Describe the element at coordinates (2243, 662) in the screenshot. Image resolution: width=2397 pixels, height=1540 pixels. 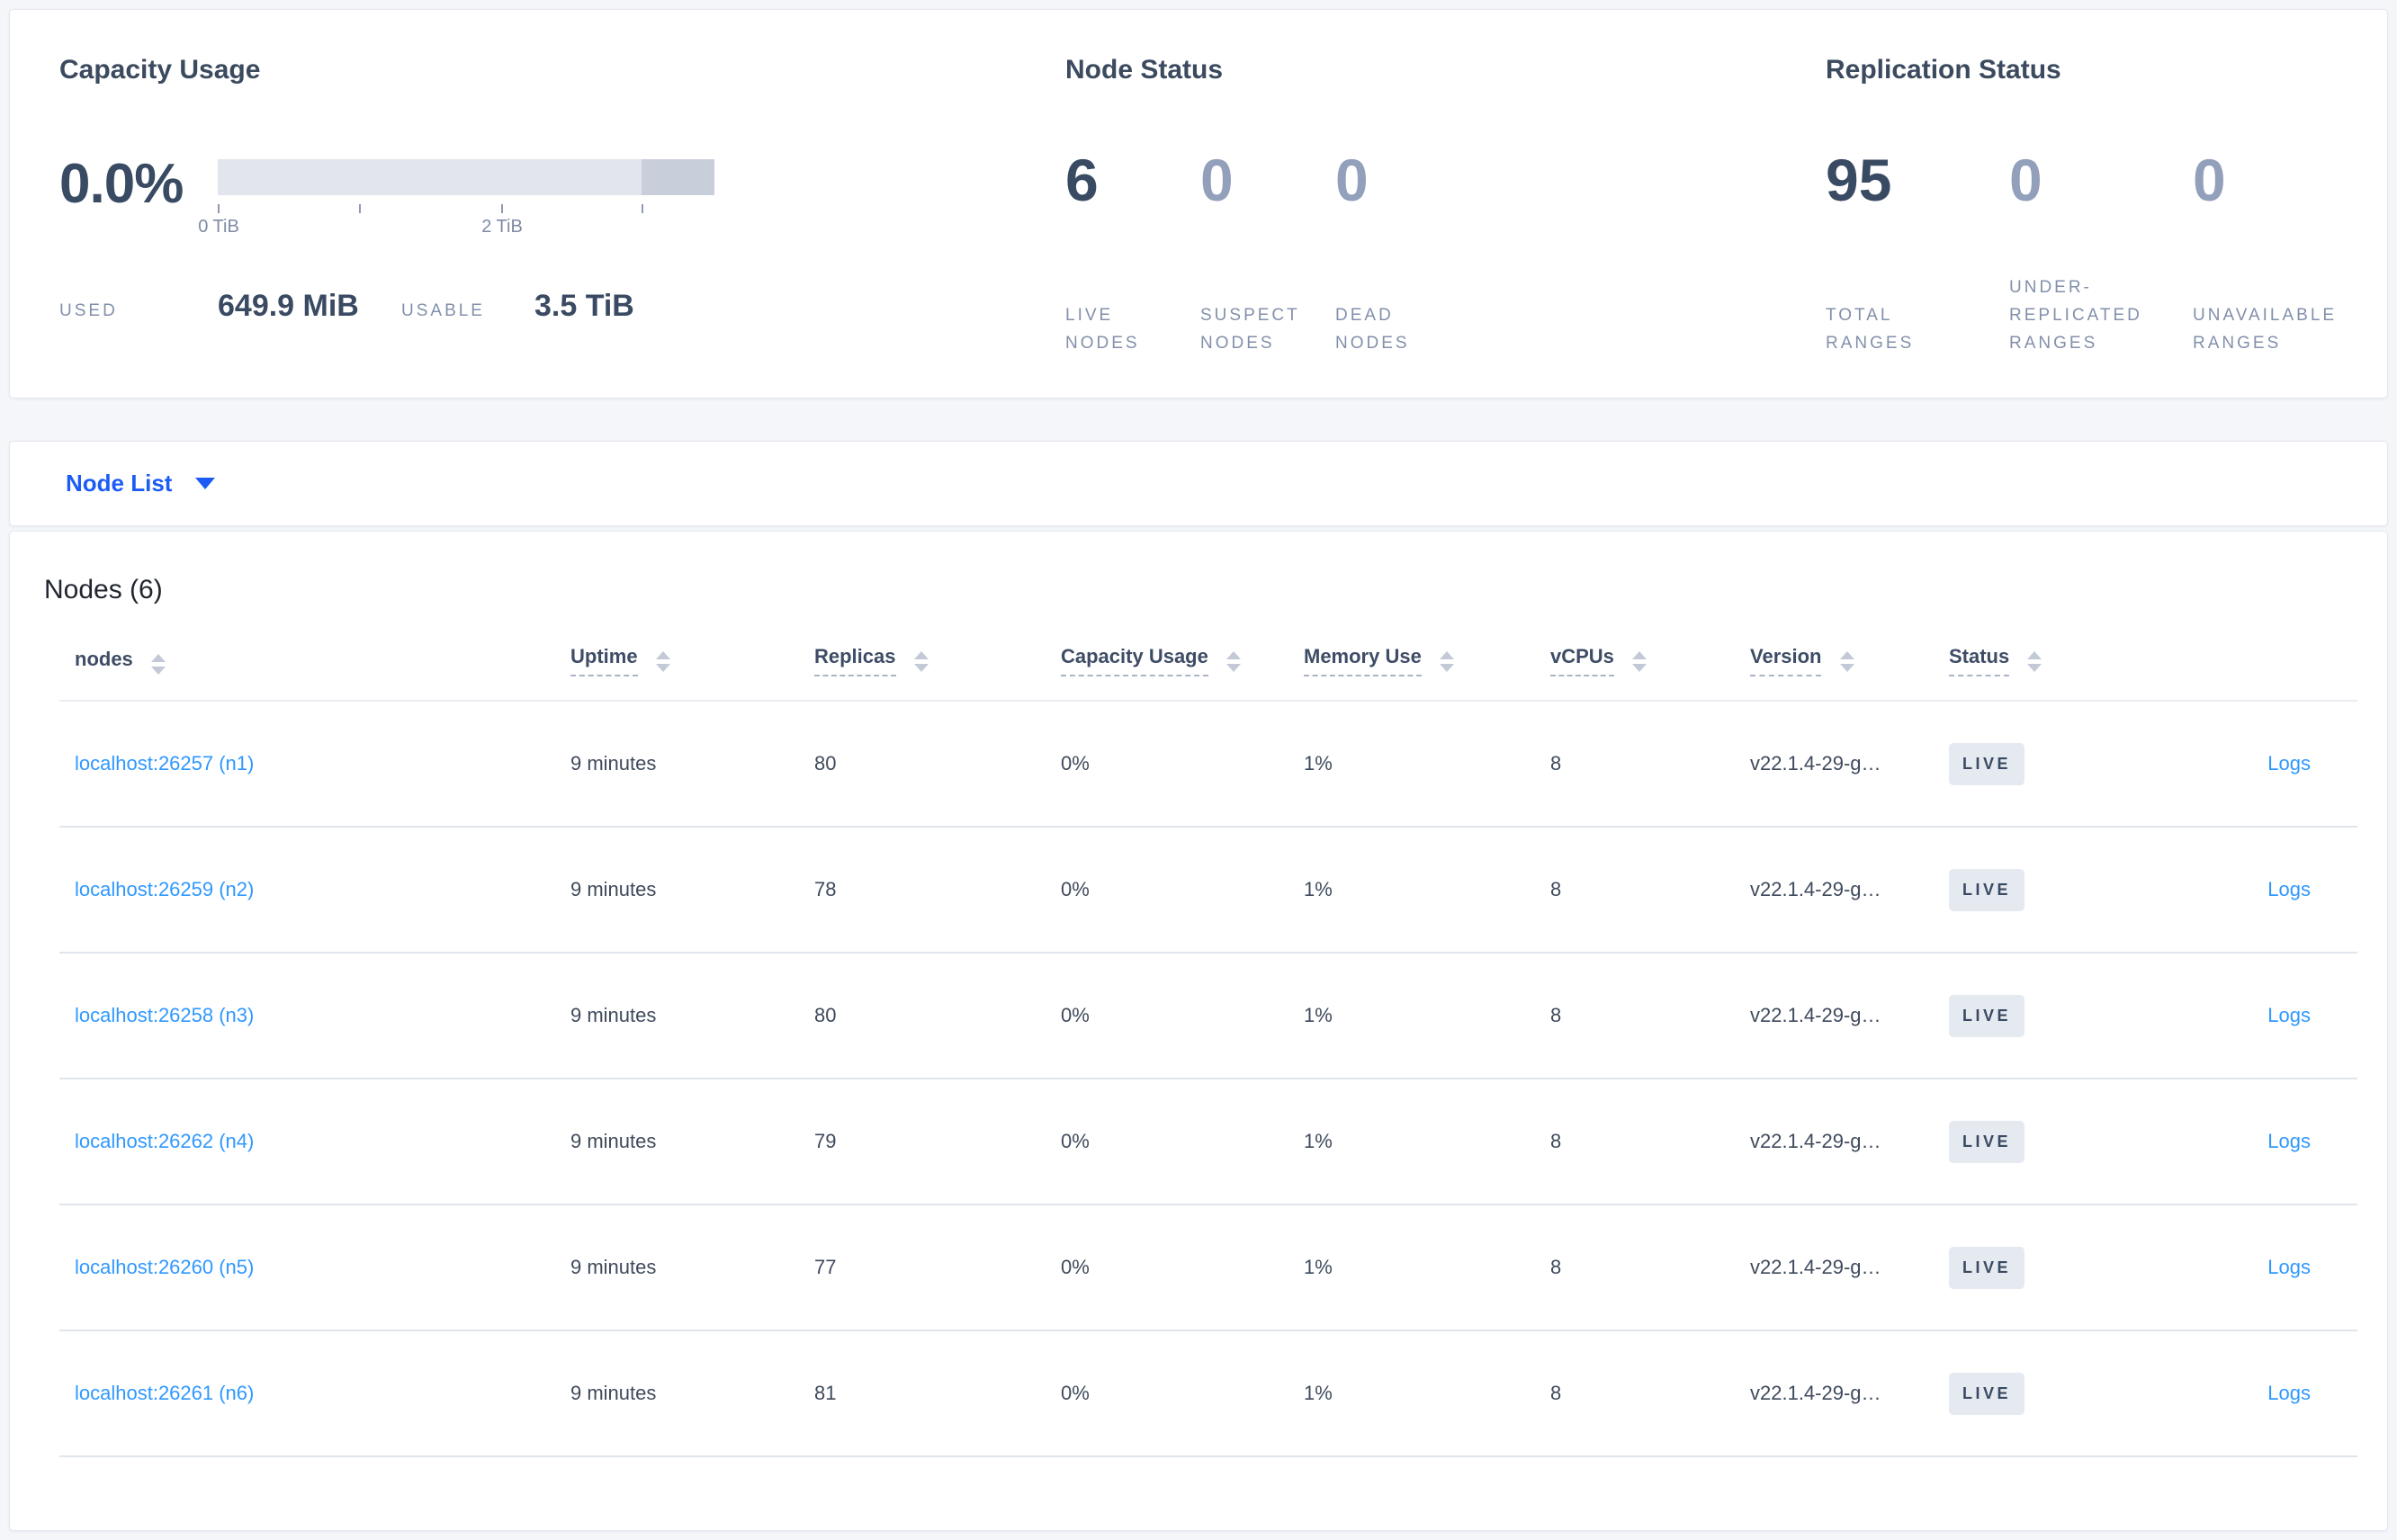
I see `column-header-logs` at that location.